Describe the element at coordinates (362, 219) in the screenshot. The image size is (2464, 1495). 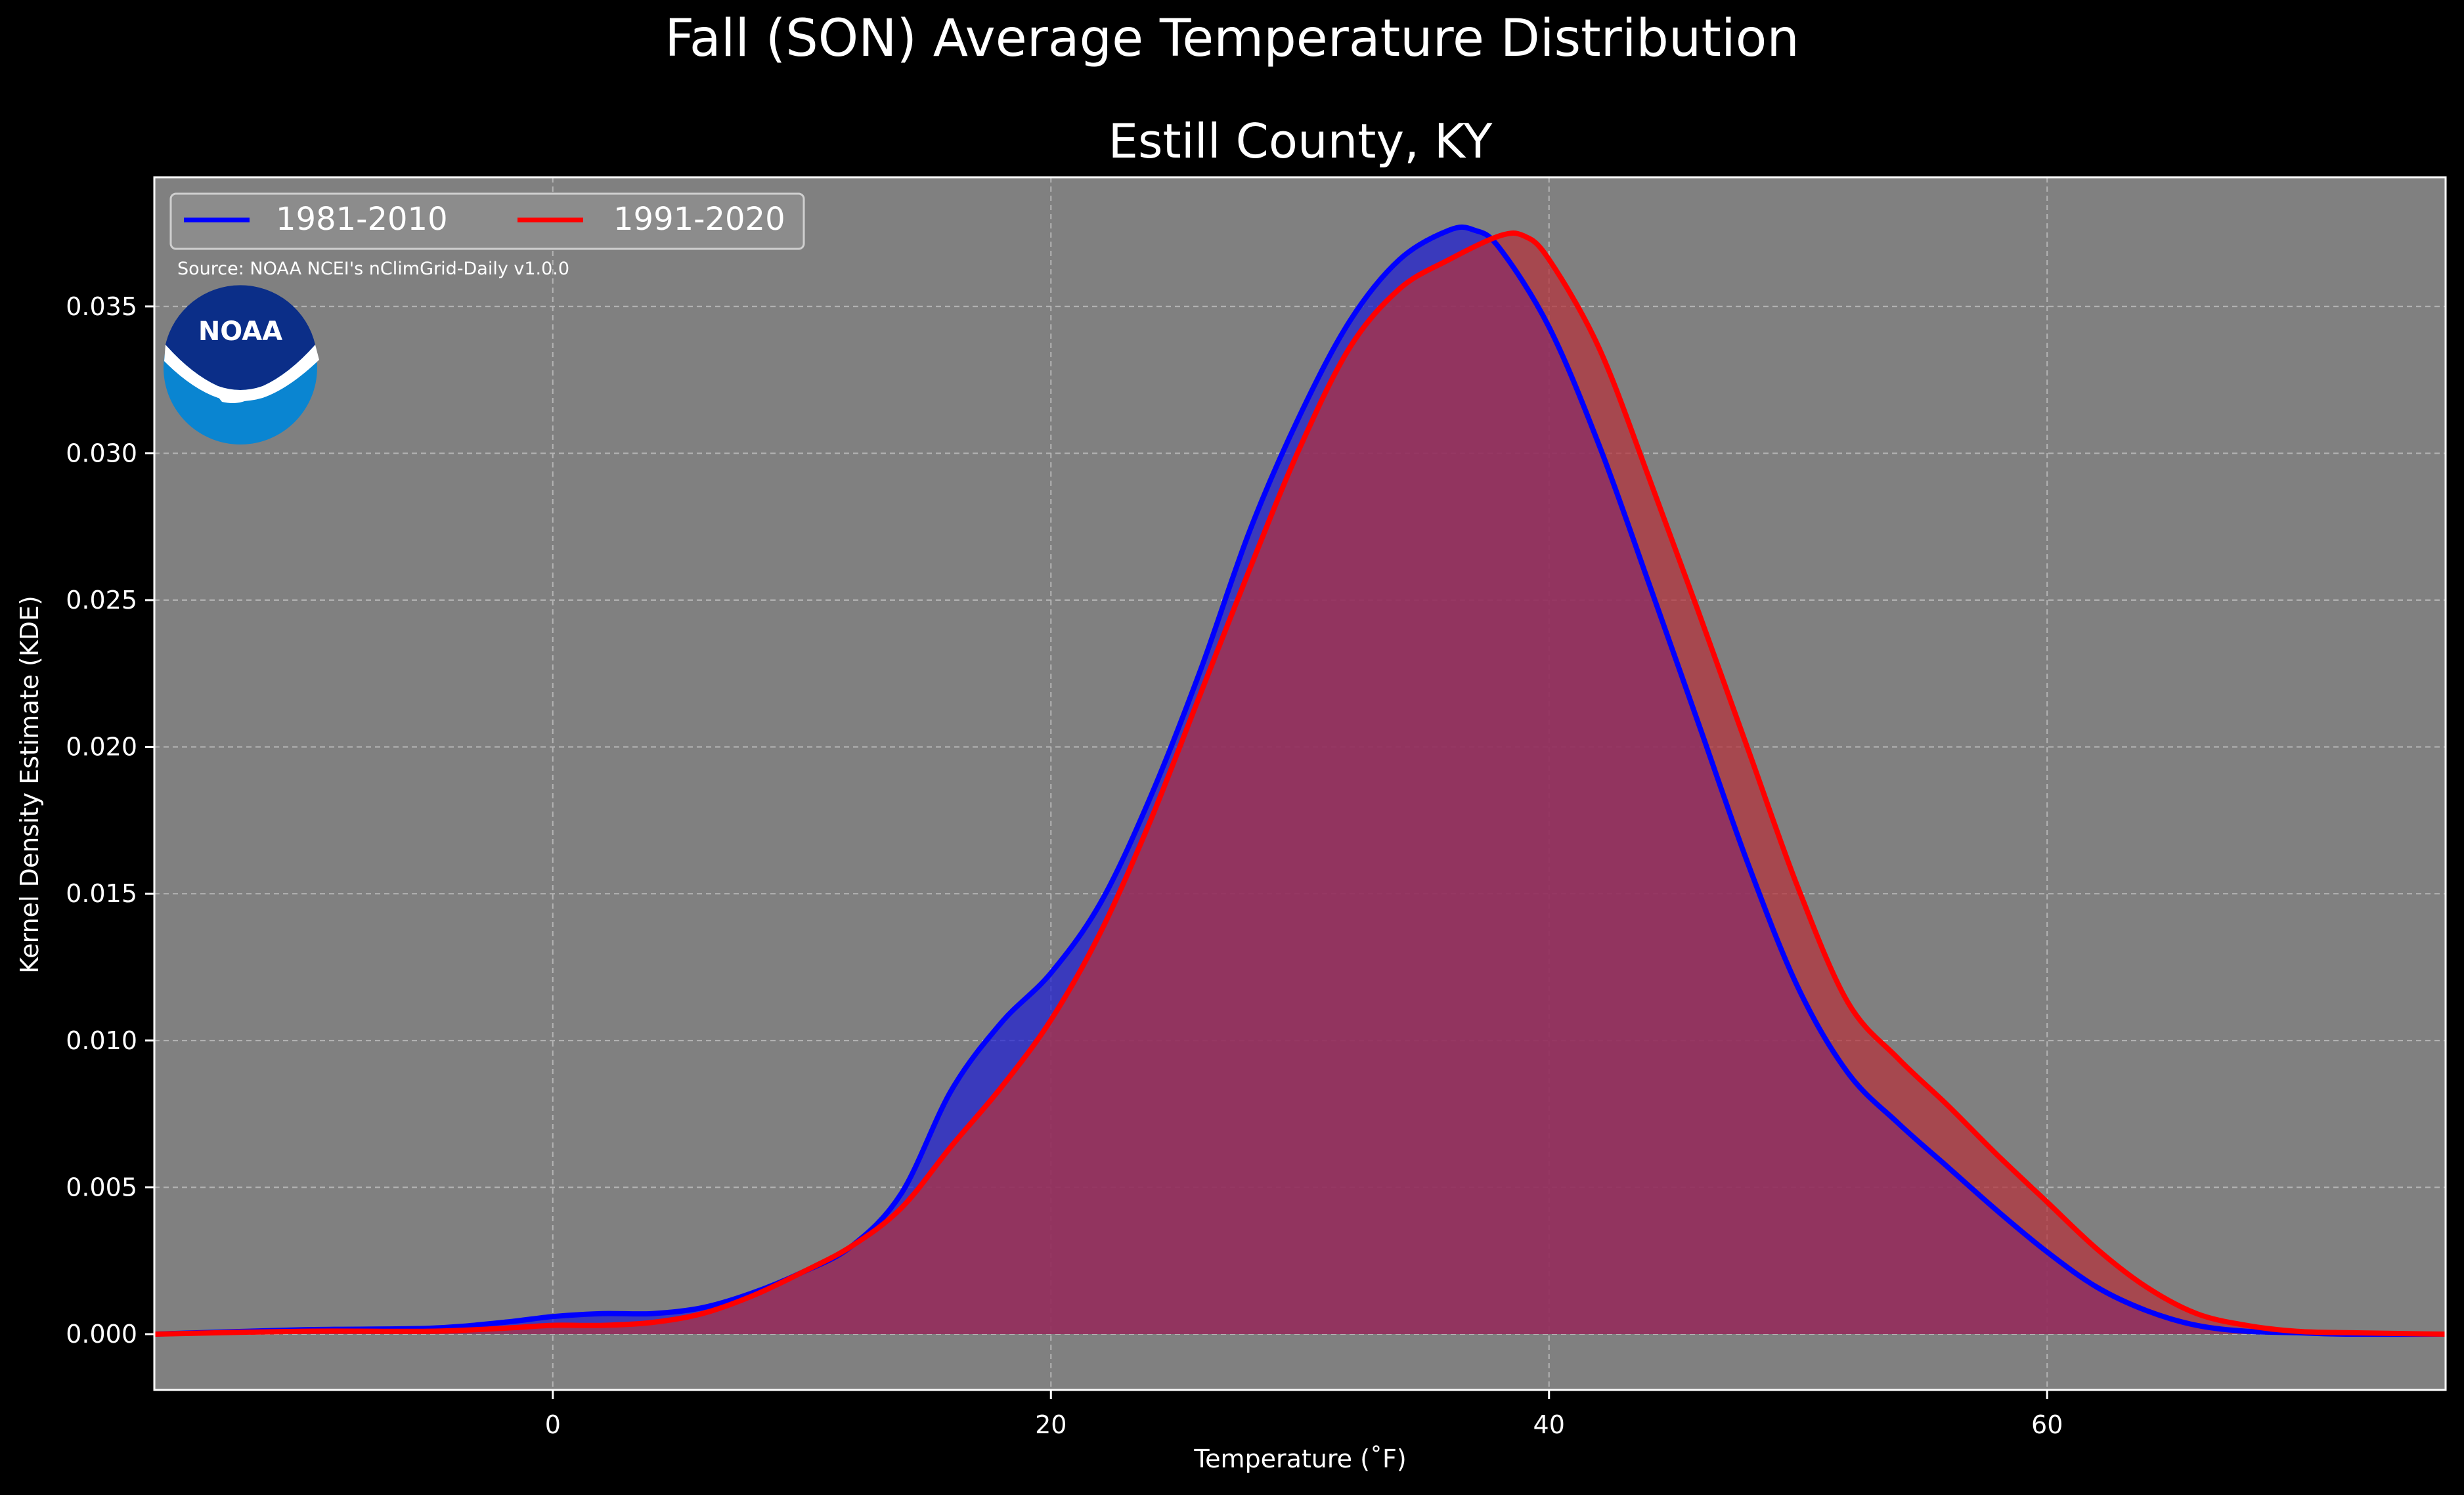
I see `legend-label-1981-2010: 1981-2010` at that location.